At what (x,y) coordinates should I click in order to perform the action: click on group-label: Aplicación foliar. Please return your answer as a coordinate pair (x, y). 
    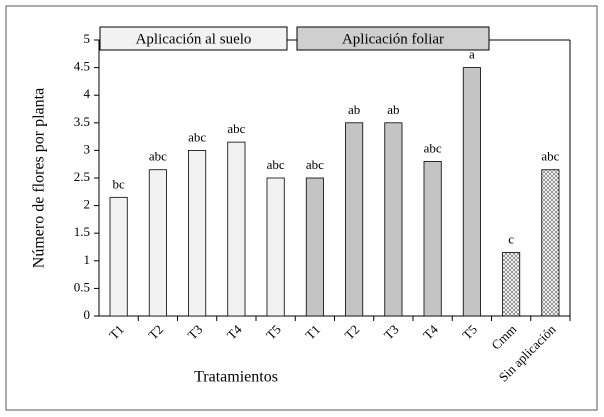
    Looking at the image, I should click on (393, 39).